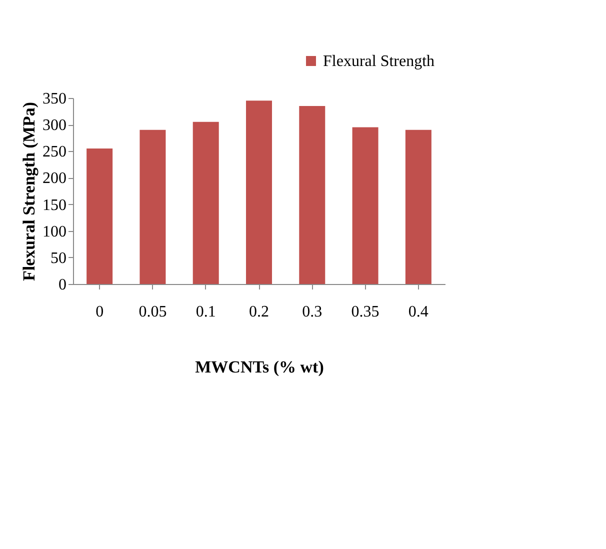 The width and height of the screenshot is (606, 549). What do you see at coordinates (100, 312) in the screenshot?
I see `x-tick-label: 0` at bounding box center [100, 312].